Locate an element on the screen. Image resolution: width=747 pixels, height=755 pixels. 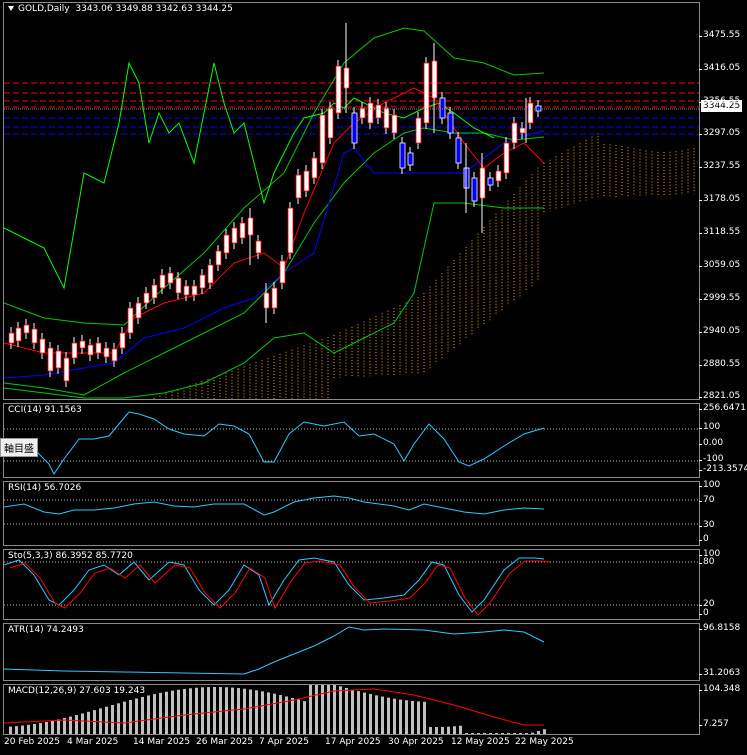
price-tick: 3237.55 is located at coordinates (719, 166).